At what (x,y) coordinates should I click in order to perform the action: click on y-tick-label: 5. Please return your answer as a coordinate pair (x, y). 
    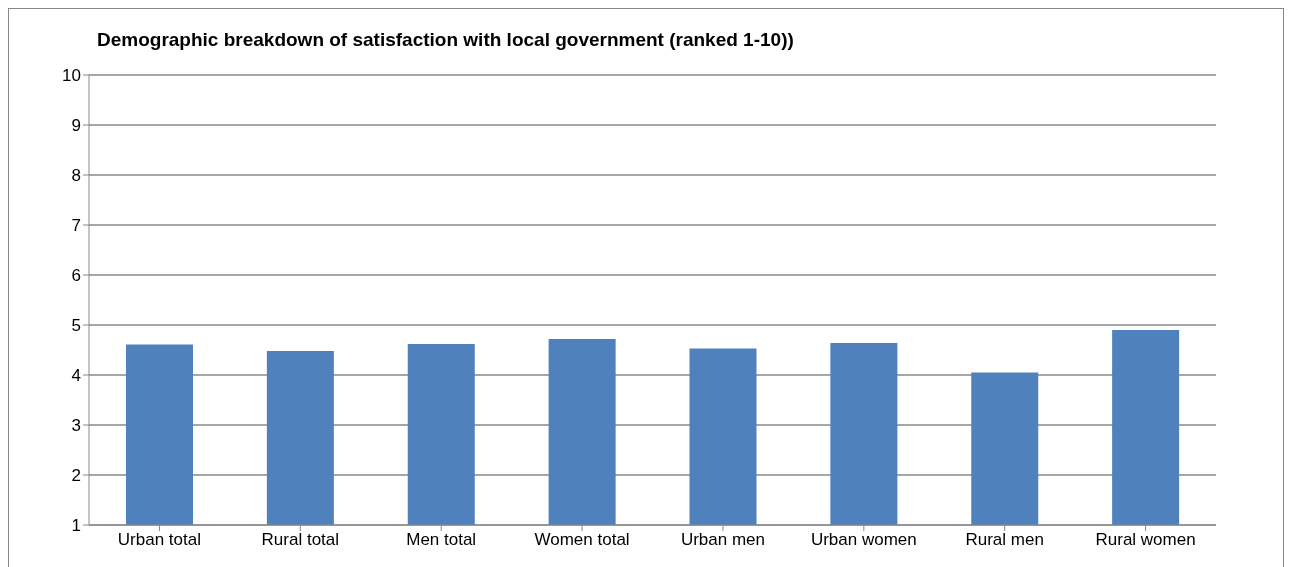
    Looking at the image, I should click on (76, 326).